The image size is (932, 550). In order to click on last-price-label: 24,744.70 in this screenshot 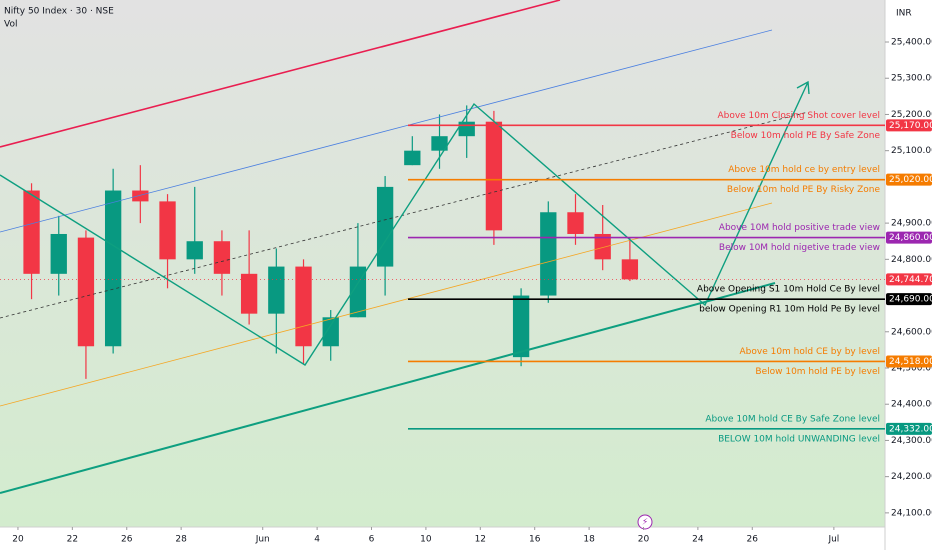, I will do `click(910, 280)`.